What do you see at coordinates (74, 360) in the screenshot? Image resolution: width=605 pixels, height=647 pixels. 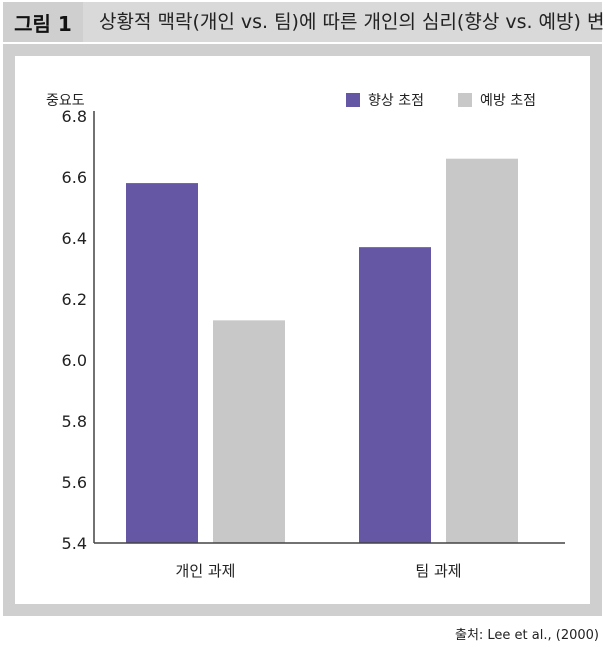 I see `y-tick-label-3: 6.0` at bounding box center [74, 360].